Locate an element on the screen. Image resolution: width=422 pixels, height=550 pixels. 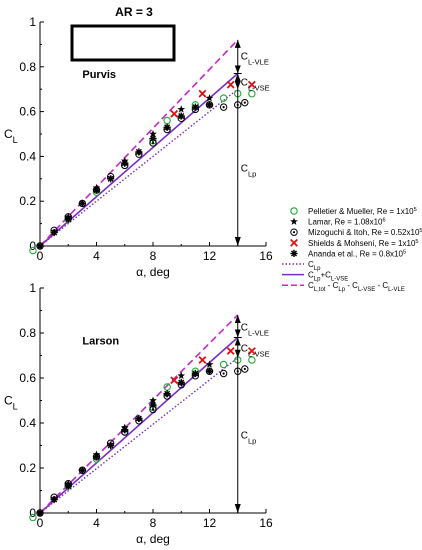
legend-entry: Shields & Mohseni, Re = 1x105 is located at coordinates (354, 243).